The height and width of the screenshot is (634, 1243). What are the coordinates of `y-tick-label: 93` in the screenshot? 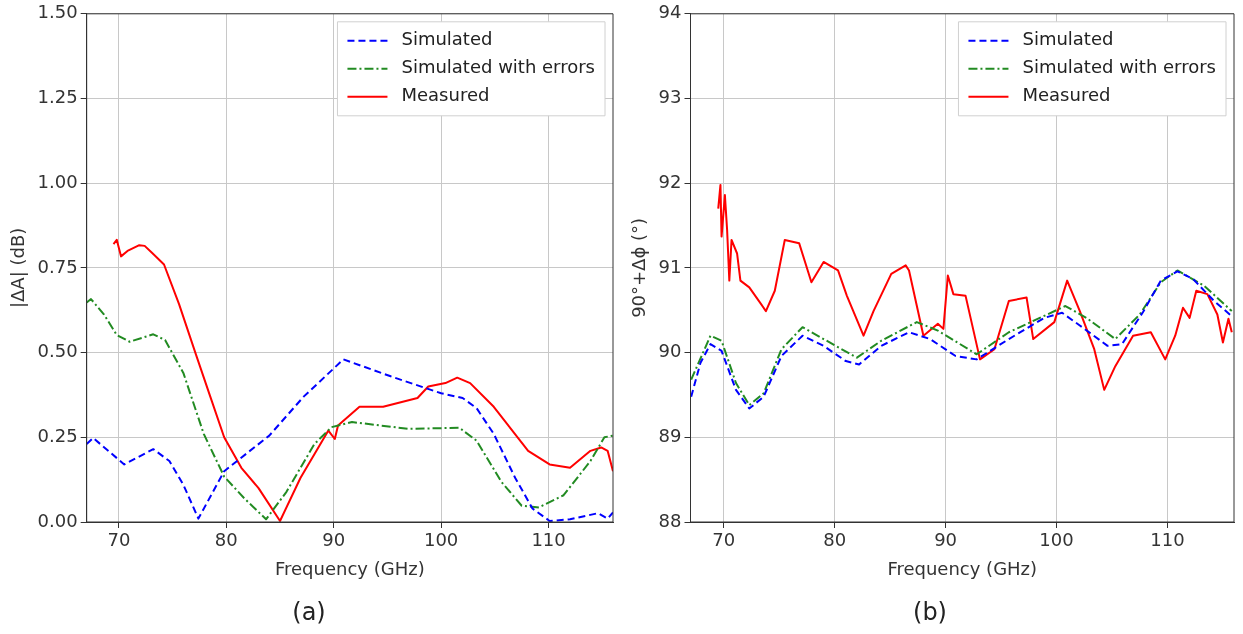 It's located at (670, 97).